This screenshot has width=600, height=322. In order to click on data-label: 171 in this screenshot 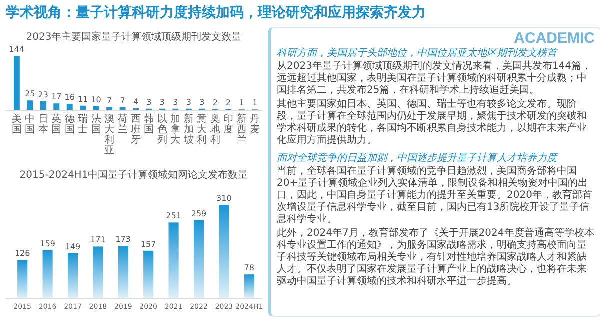, I will do `click(98, 240)`.